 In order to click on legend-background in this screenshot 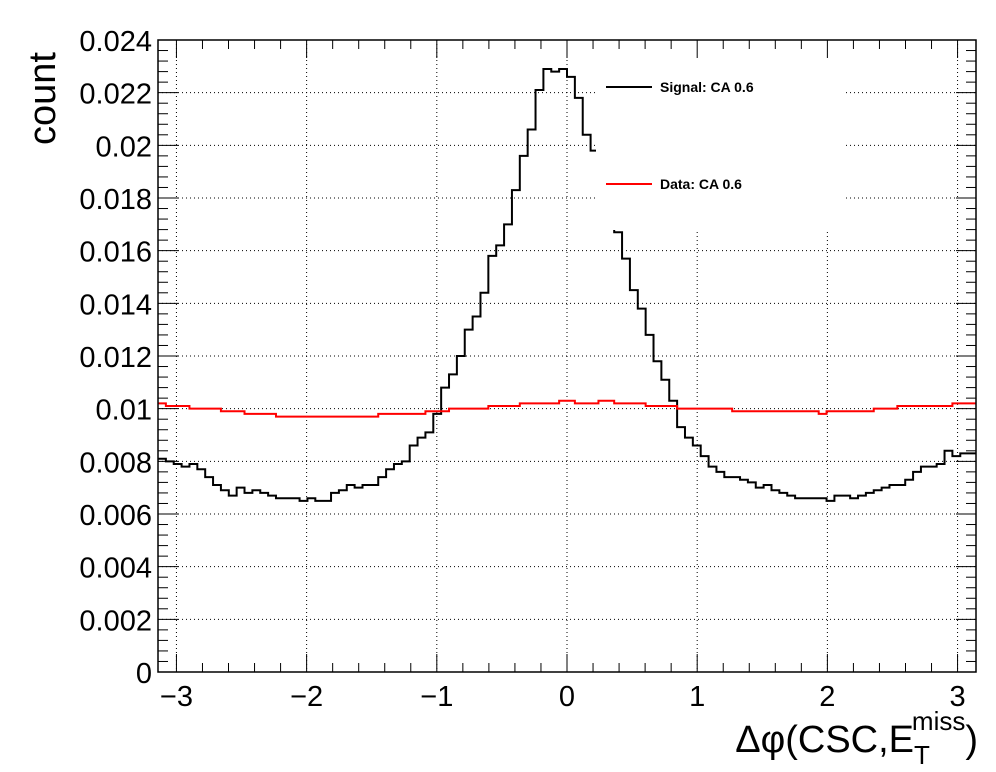, I will do `click(720, 135)`.